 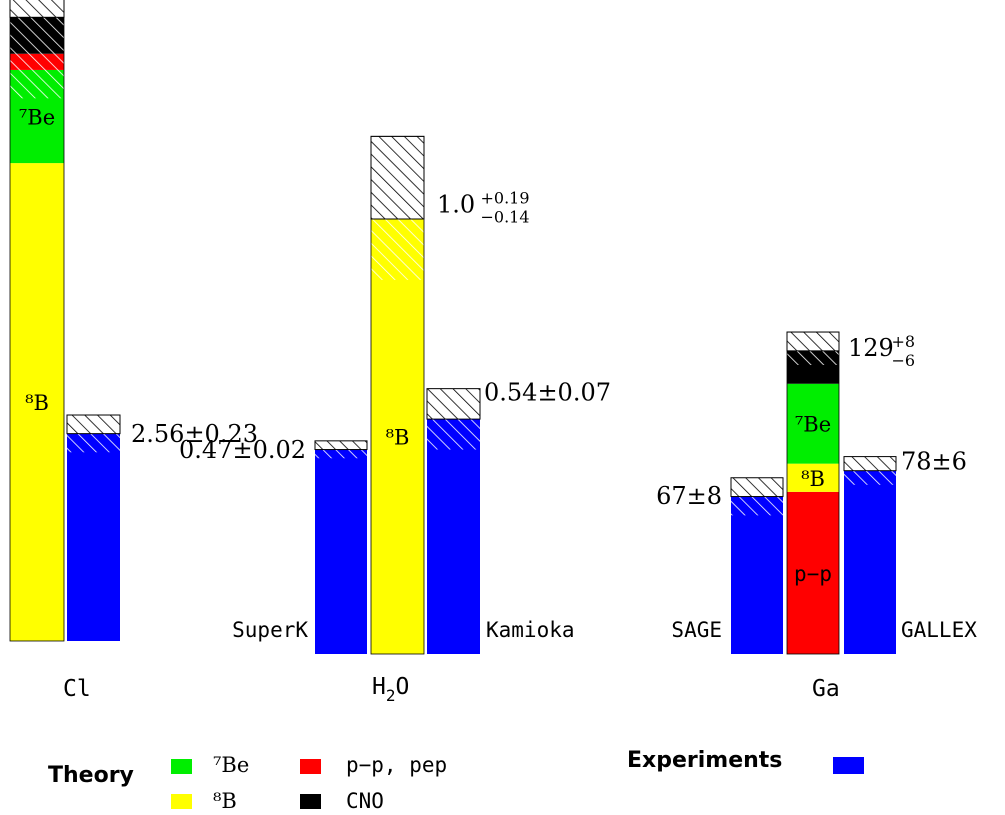 I want to click on theory-cl-label-8b: ⁸B, so click(x=37, y=403).